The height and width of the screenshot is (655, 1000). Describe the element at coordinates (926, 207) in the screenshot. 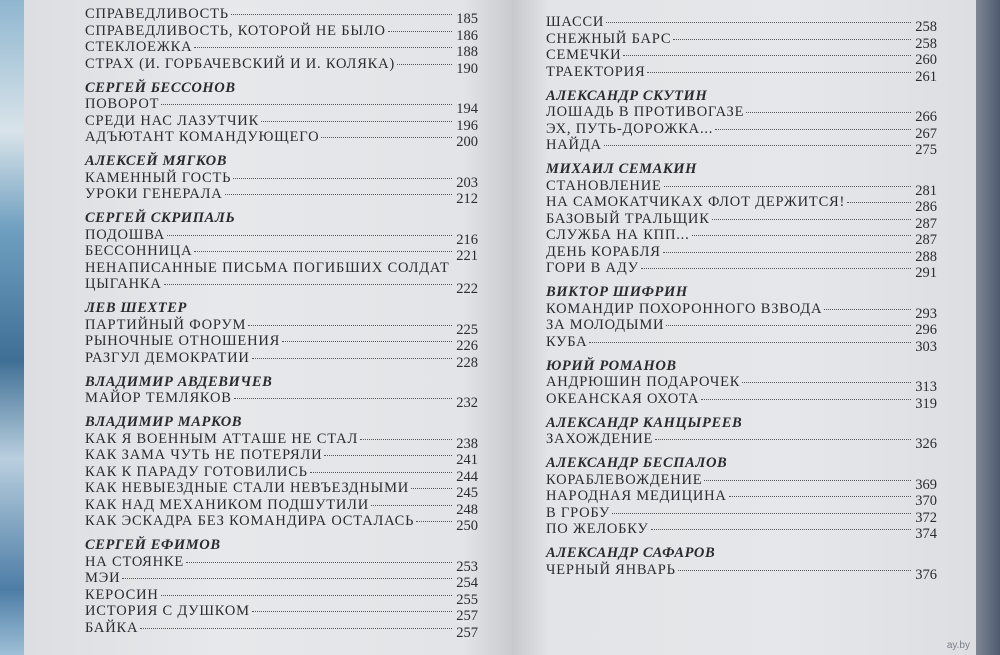

I see `entry-page-number: 286` at that location.